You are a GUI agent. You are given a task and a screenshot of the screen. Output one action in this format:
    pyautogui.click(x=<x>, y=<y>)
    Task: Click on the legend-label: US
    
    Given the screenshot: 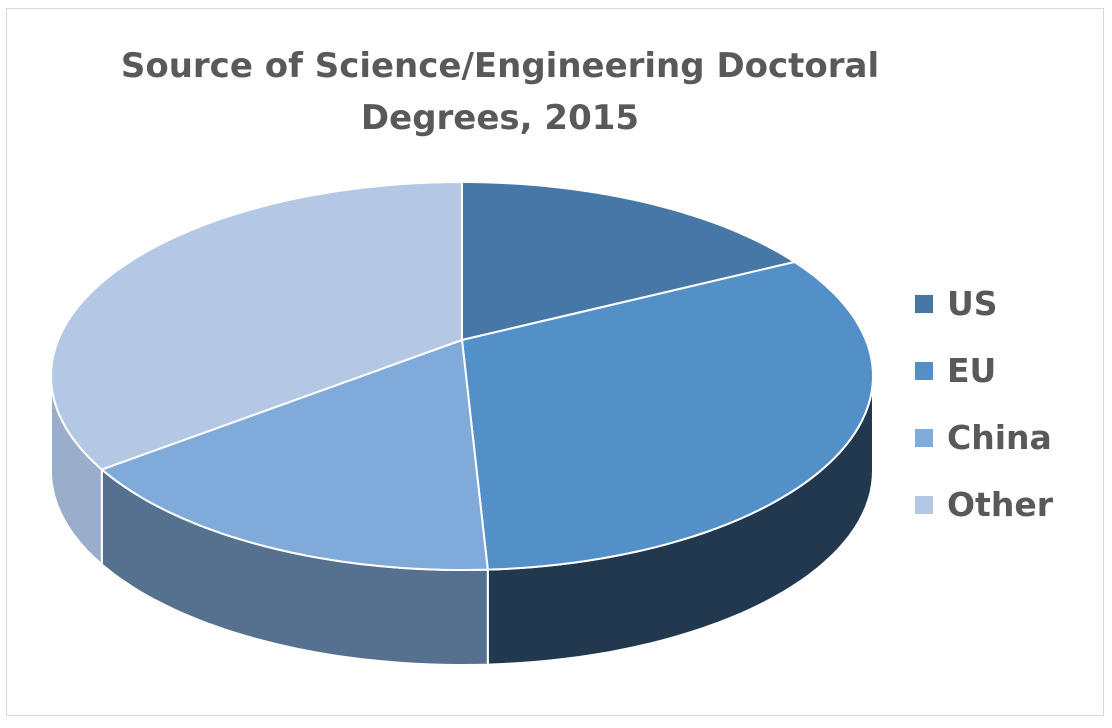 What is the action you would take?
    pyautogui.click(x=972, y=303)
    